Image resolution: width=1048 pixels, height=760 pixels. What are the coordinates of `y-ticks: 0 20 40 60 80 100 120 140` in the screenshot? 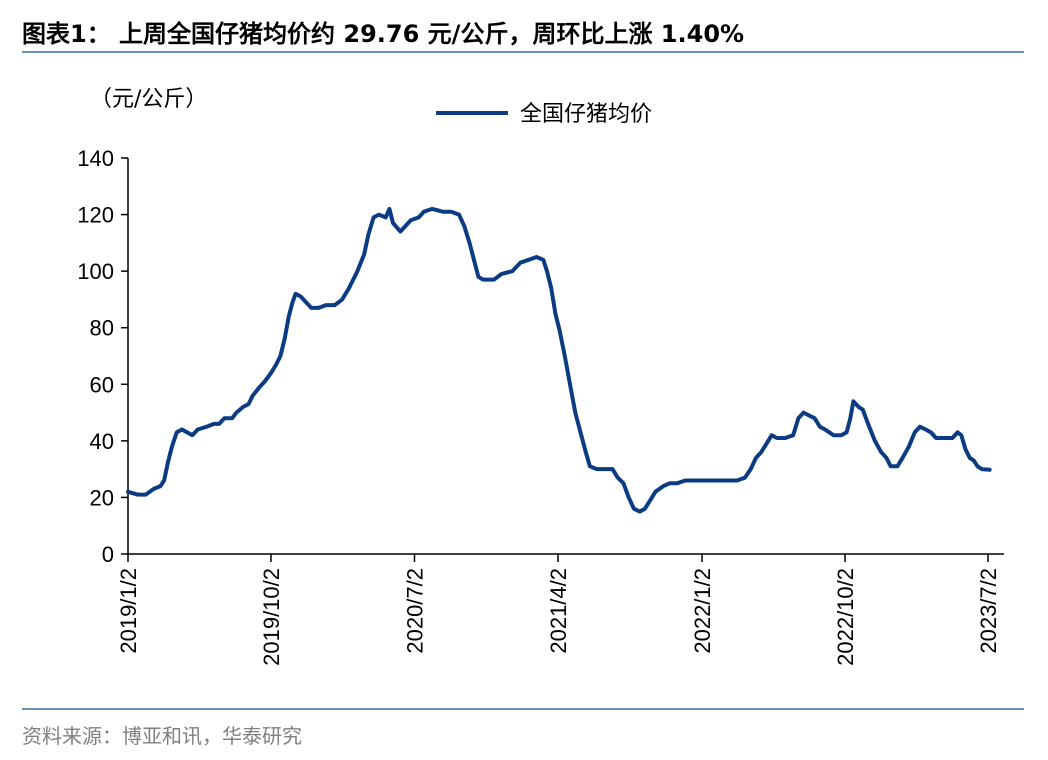 It's located at (102, 356).